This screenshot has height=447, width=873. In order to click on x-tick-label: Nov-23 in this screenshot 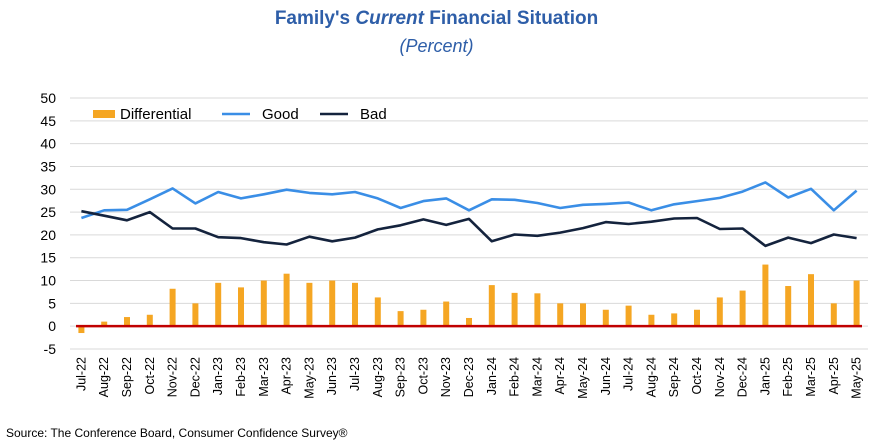, I will do `click(446, 377)`.